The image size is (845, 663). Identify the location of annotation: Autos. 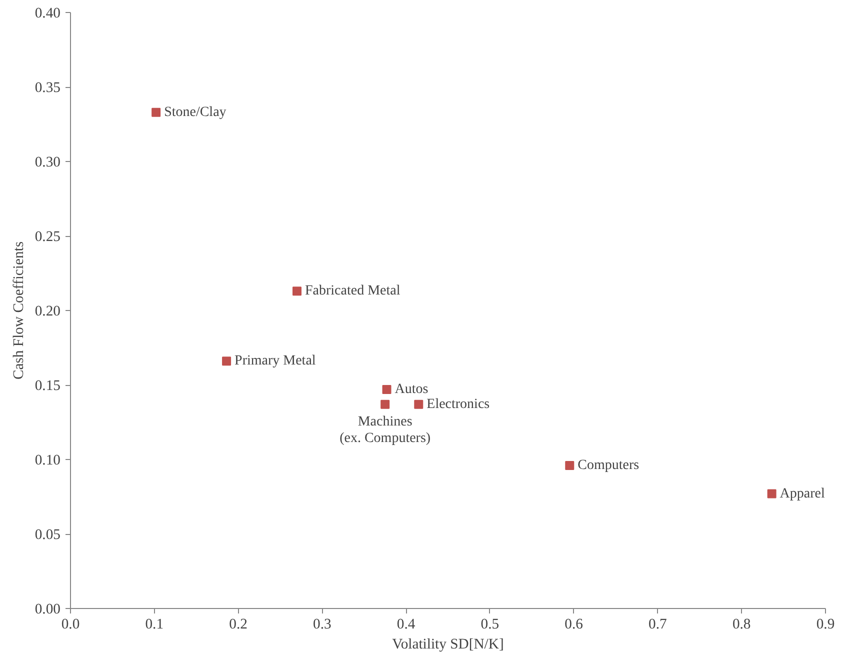
(411, 389).